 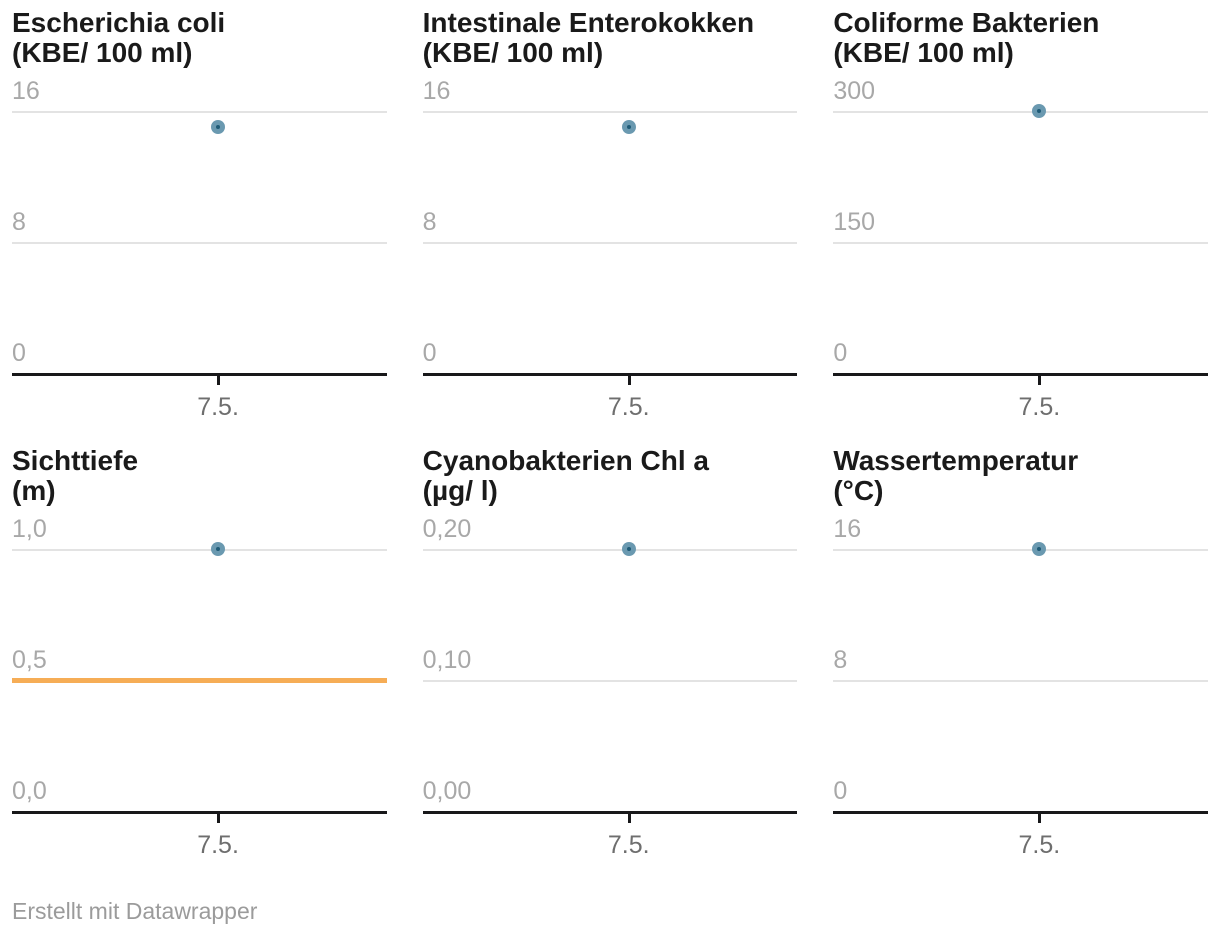 What do you see at coordinates (199, 472) in the screenshot?
I see `chart-title: Sichttiefe (m)` at bounding box center [199, 472].